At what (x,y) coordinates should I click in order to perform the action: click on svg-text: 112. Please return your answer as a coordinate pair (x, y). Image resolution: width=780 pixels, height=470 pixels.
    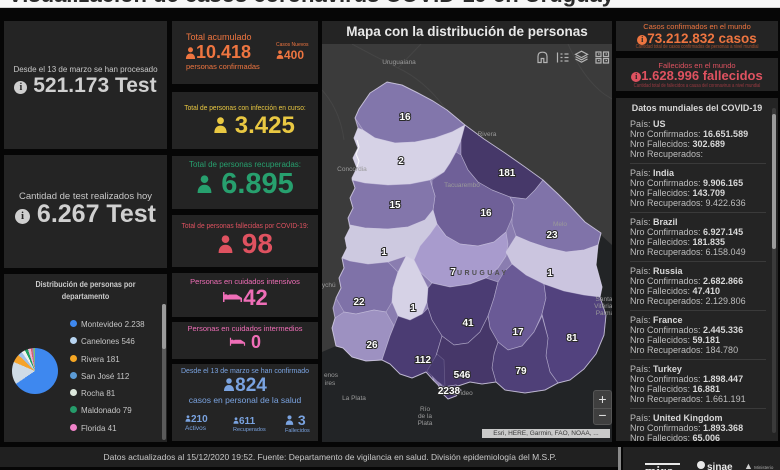
    Looking at the image, I should click on (423, 360).